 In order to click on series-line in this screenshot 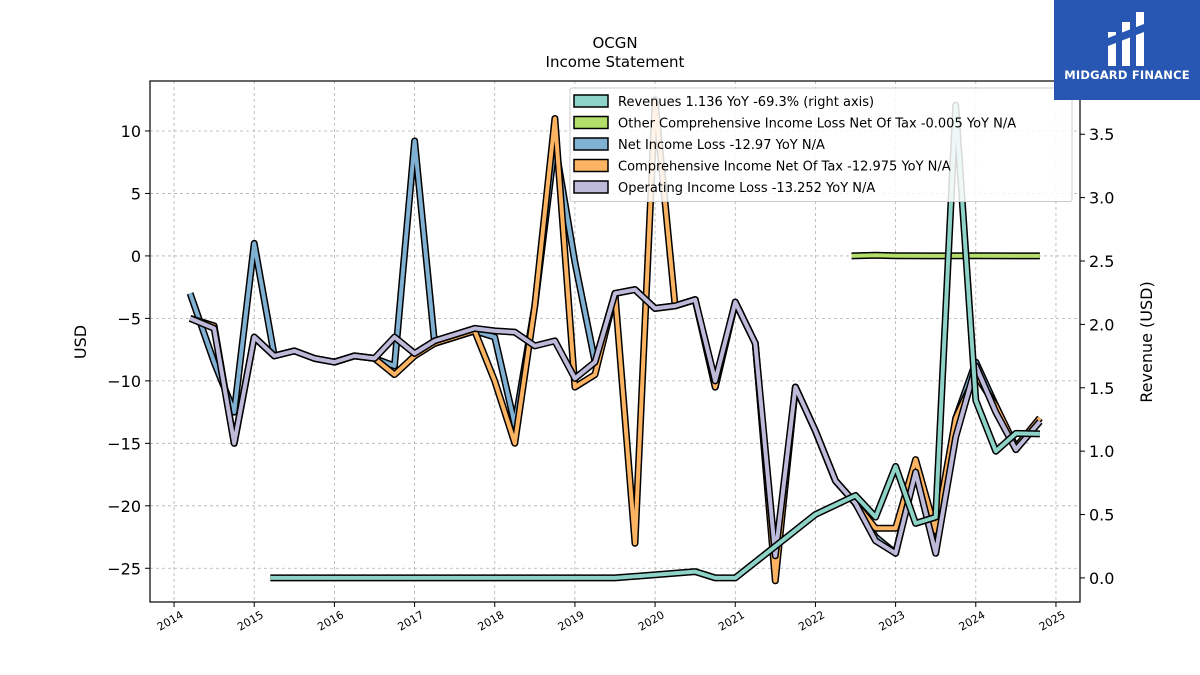, I will do `click(945, 255)`.